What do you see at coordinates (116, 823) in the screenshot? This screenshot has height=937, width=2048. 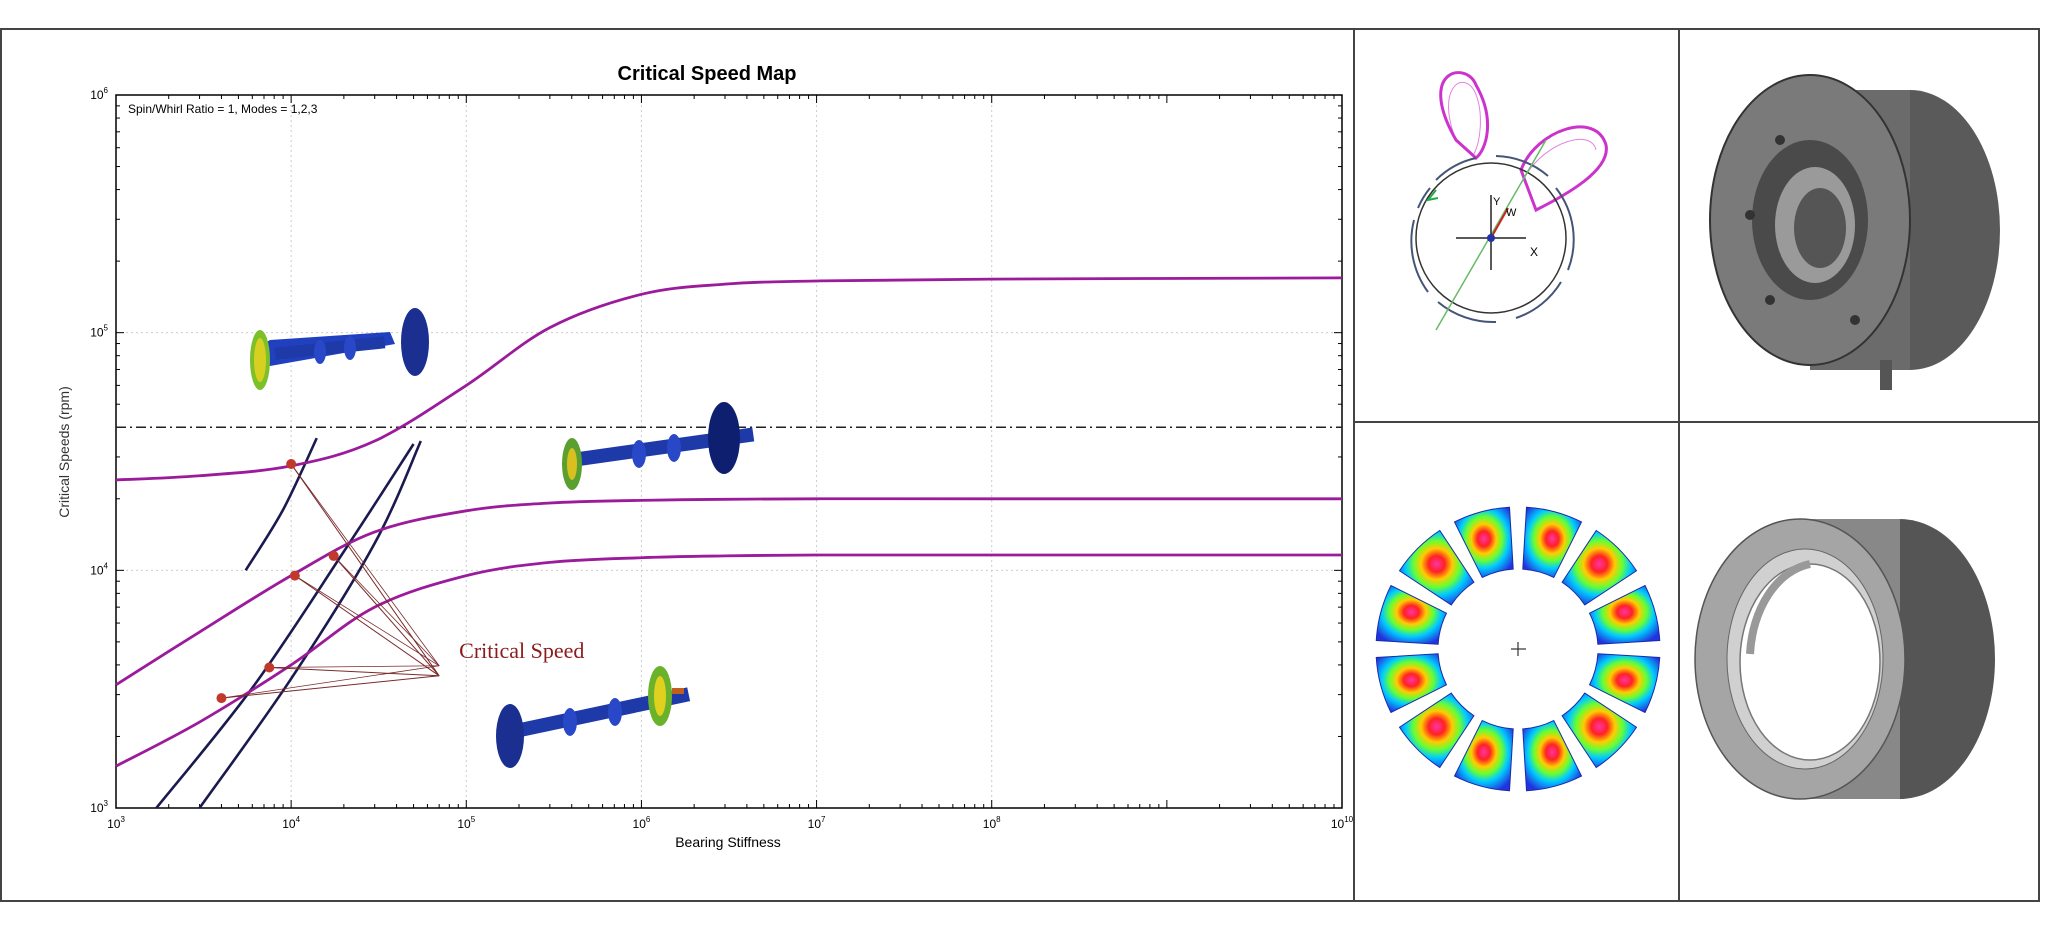 I see `x-tick-label: 10³` at bounding box center [116, 823].